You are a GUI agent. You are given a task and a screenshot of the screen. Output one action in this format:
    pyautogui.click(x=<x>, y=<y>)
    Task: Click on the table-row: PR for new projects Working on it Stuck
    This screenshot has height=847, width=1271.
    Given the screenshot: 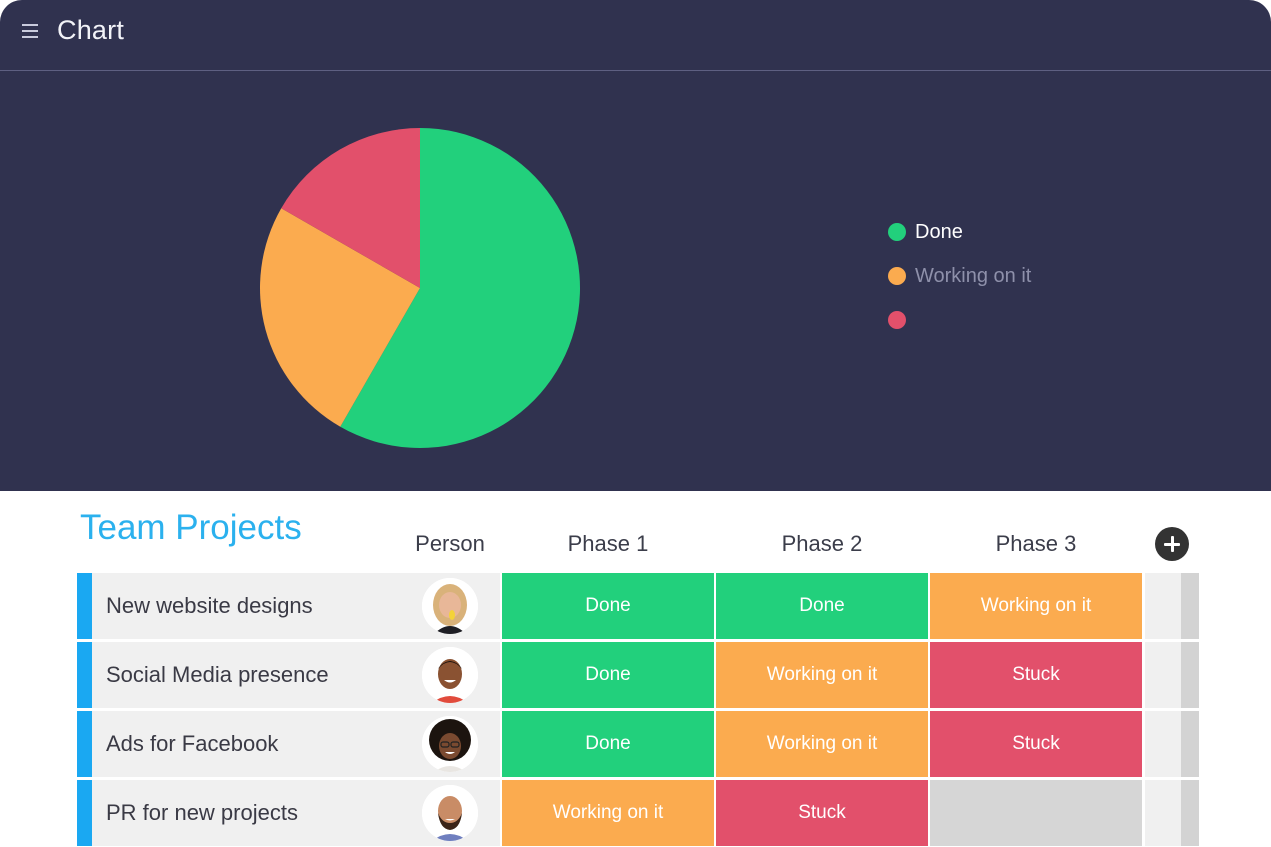 What is the action you would take?
    pyautogui.click(x=638, y=813)
    